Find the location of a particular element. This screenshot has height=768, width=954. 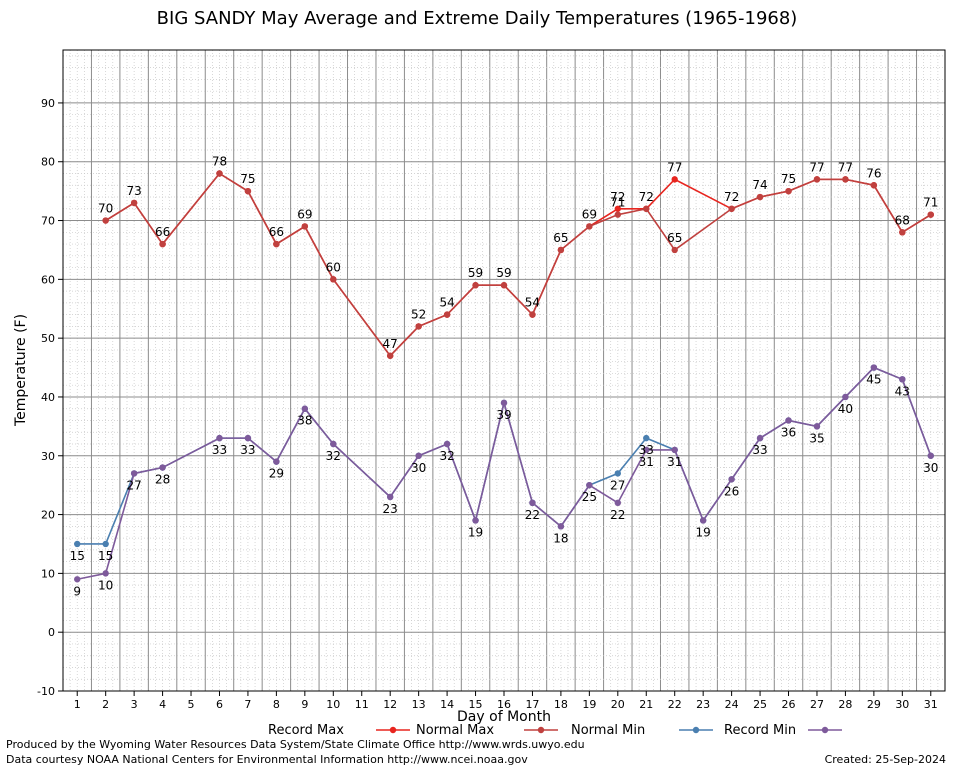

legend-label: Record Max is located at coordinates (306, 730).